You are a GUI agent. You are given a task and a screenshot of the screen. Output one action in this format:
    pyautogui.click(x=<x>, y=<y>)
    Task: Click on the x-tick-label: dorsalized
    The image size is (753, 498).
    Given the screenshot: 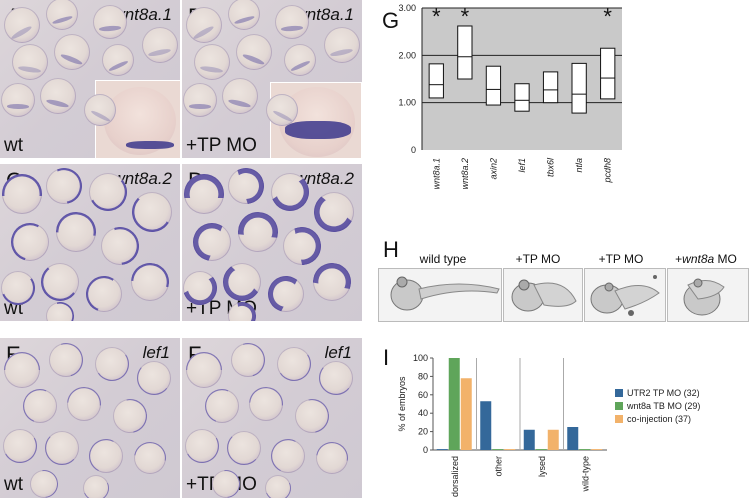 What is the action you would take?
    pyautogui.click(x=455, y=476)
    